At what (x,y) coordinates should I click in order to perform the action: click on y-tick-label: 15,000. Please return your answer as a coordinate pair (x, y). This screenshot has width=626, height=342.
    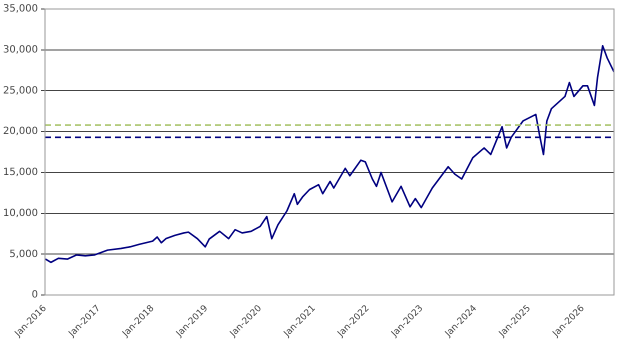
    Looking at the image, I should click on (20, 172).